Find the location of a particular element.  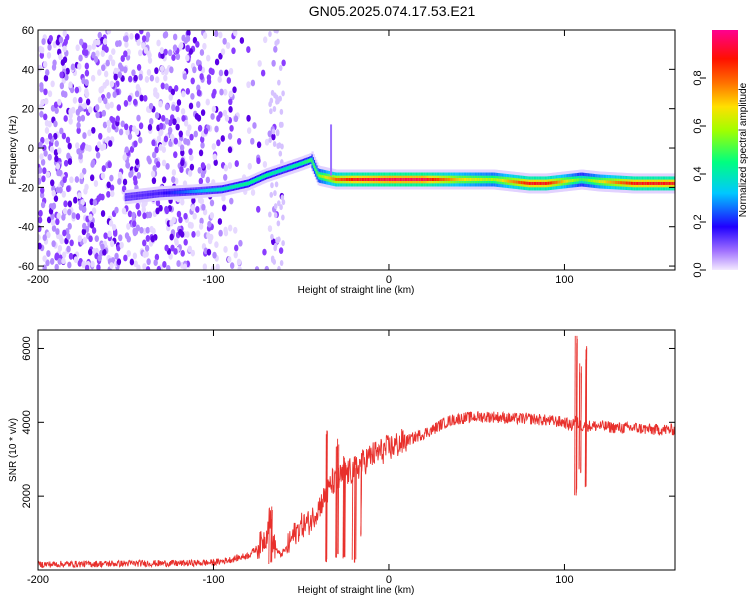

colorbar-gradient is located at coordinates (725, 150).